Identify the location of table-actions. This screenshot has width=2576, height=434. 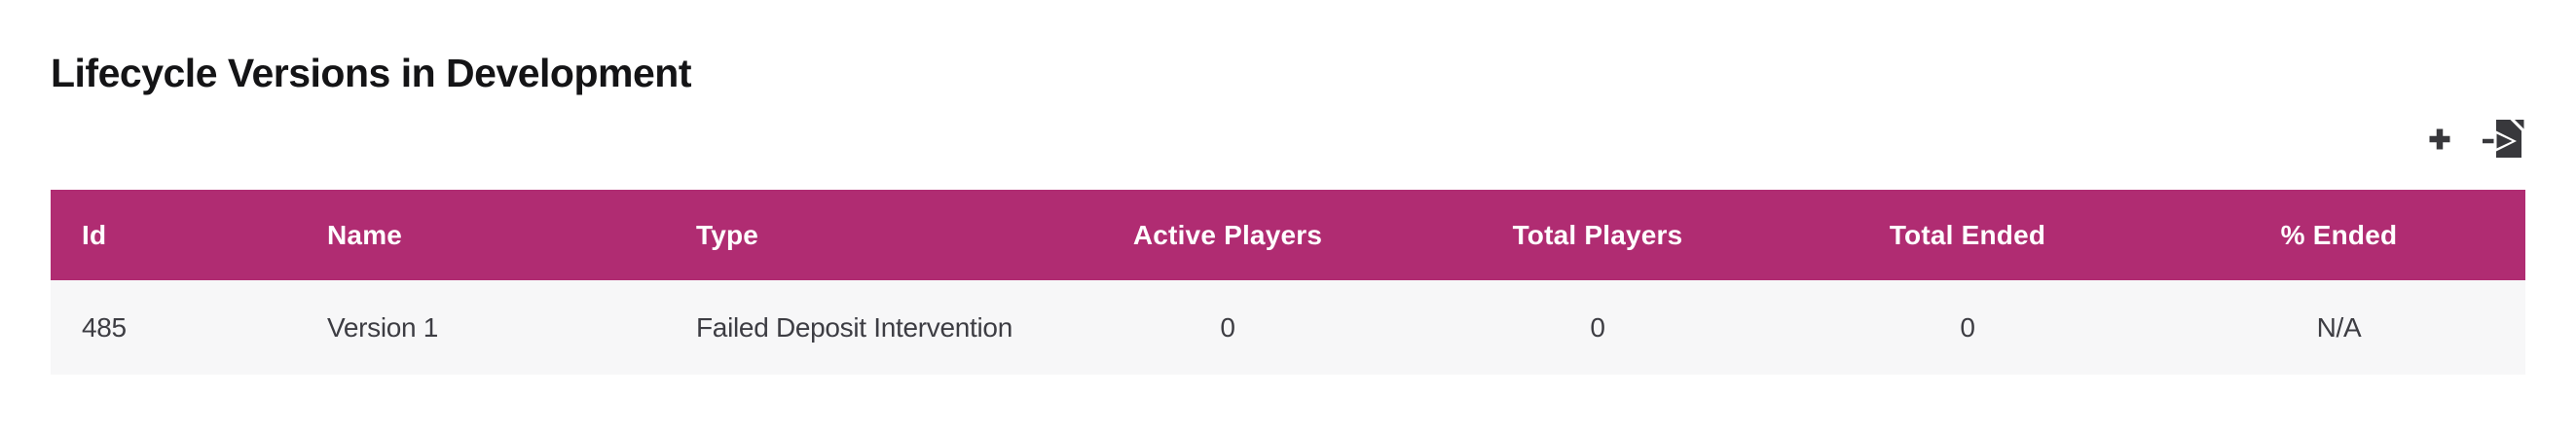
(1288, 139).